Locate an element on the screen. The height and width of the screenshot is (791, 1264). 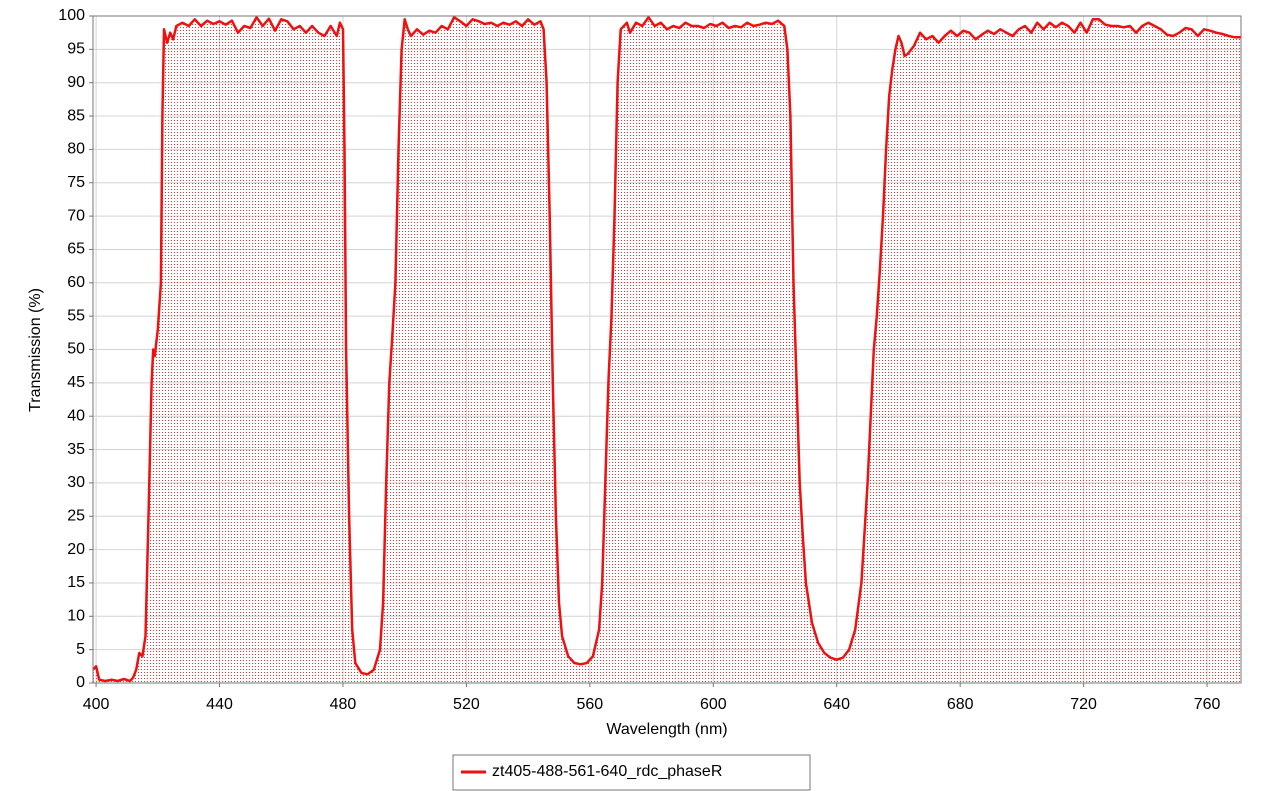
y-tick-label: 0 is located at coordinates (80, 682).